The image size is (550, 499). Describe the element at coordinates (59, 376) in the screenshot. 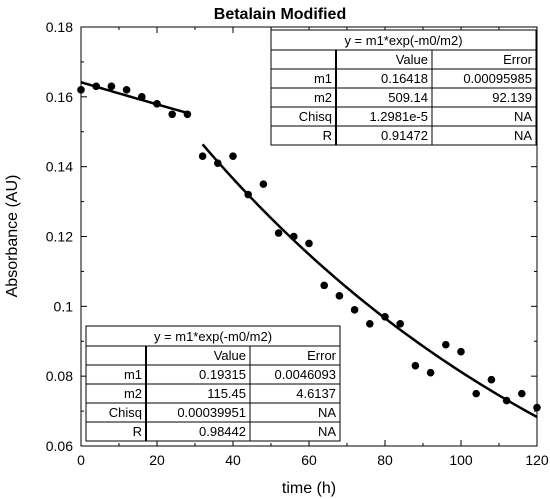

I see `y-tick-label: 0.08` at that location.